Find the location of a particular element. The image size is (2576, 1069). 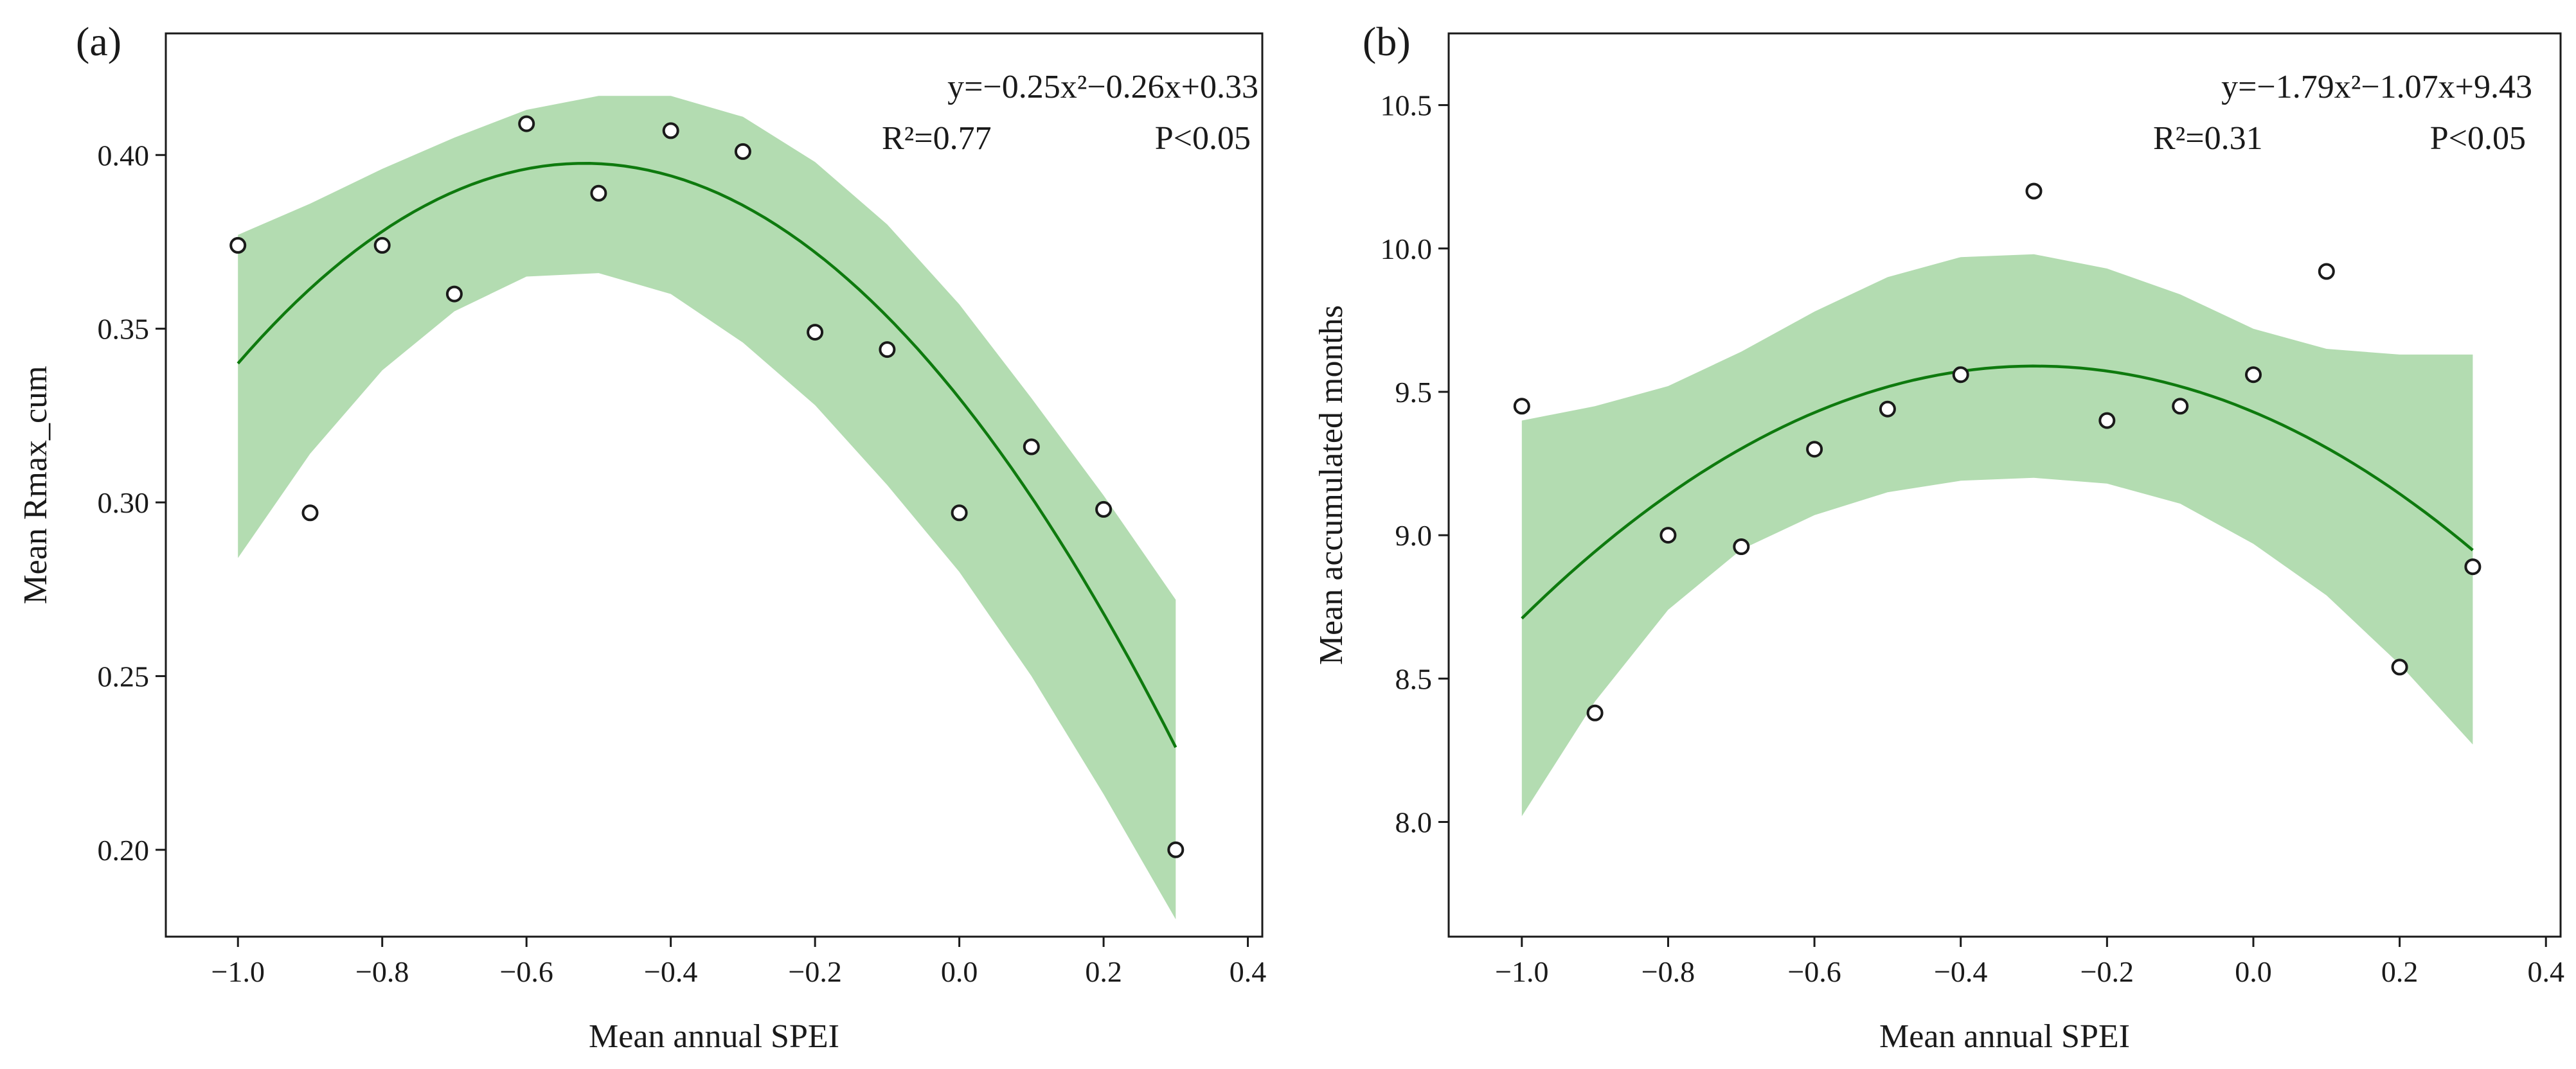

panel-a-p-value: P<0.05 is located at coordinates (1203, 138).